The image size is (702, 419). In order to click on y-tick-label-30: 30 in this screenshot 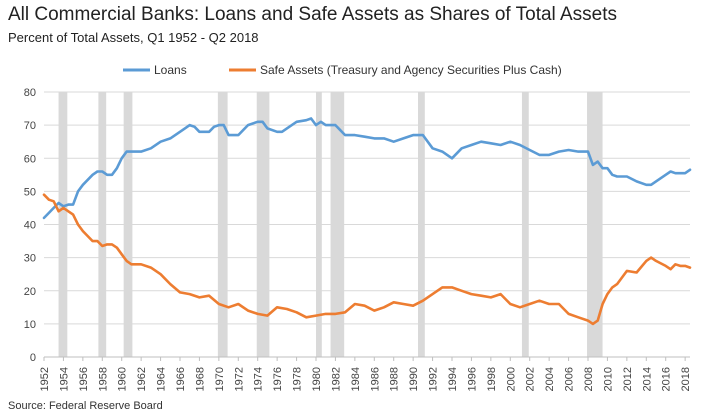, I will do `click(30, 259)`.